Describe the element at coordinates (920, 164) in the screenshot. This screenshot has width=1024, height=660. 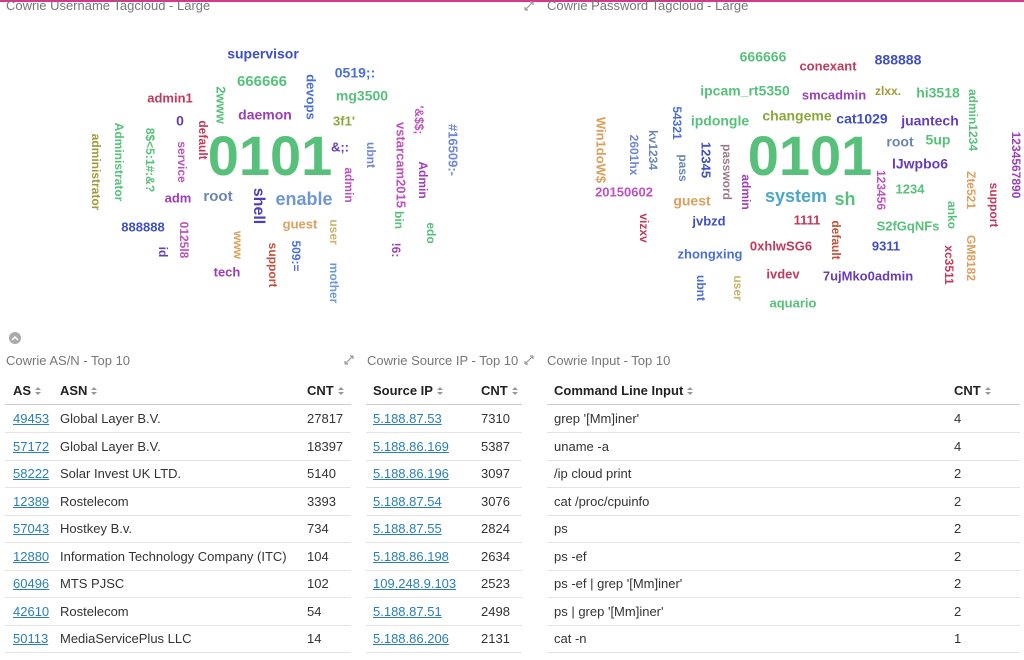
I see `cloud-word: lJwpbo6` at that location.